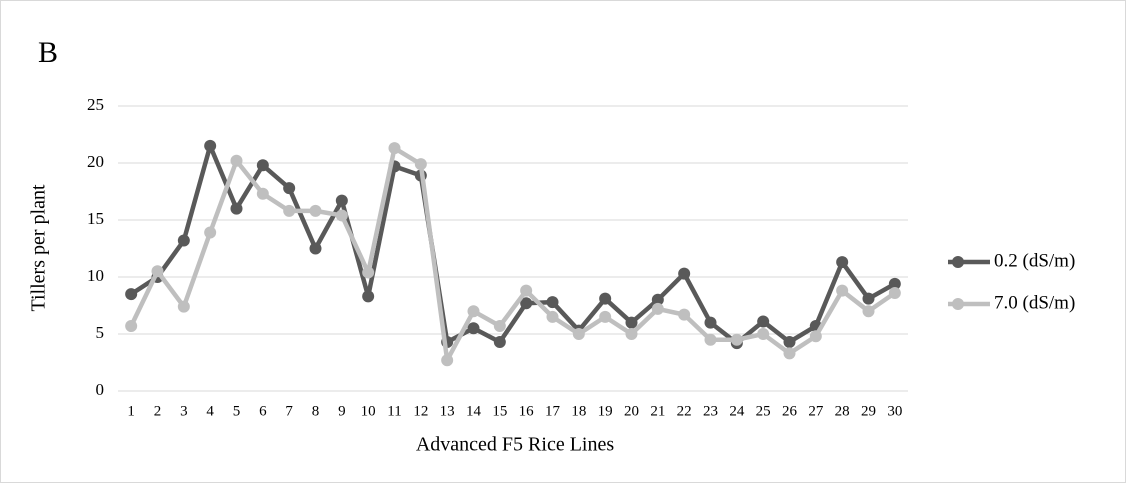  Describe the element at coordinates (868, 411) in the screenshot. I see `x-tick-label: 29` at that location.